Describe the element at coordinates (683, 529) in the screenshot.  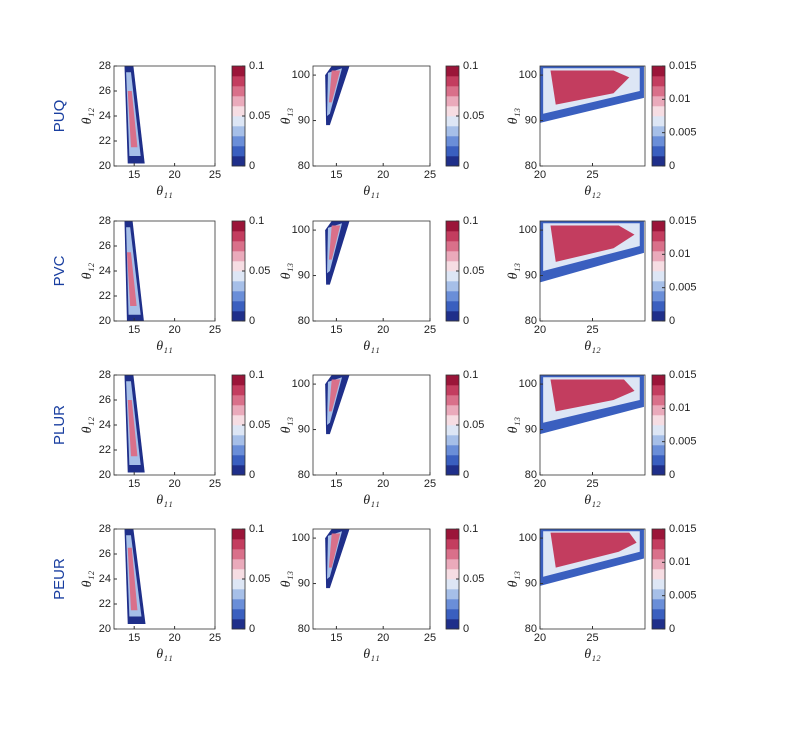
I see `colorbar-tick-label: 0.015` at that location.